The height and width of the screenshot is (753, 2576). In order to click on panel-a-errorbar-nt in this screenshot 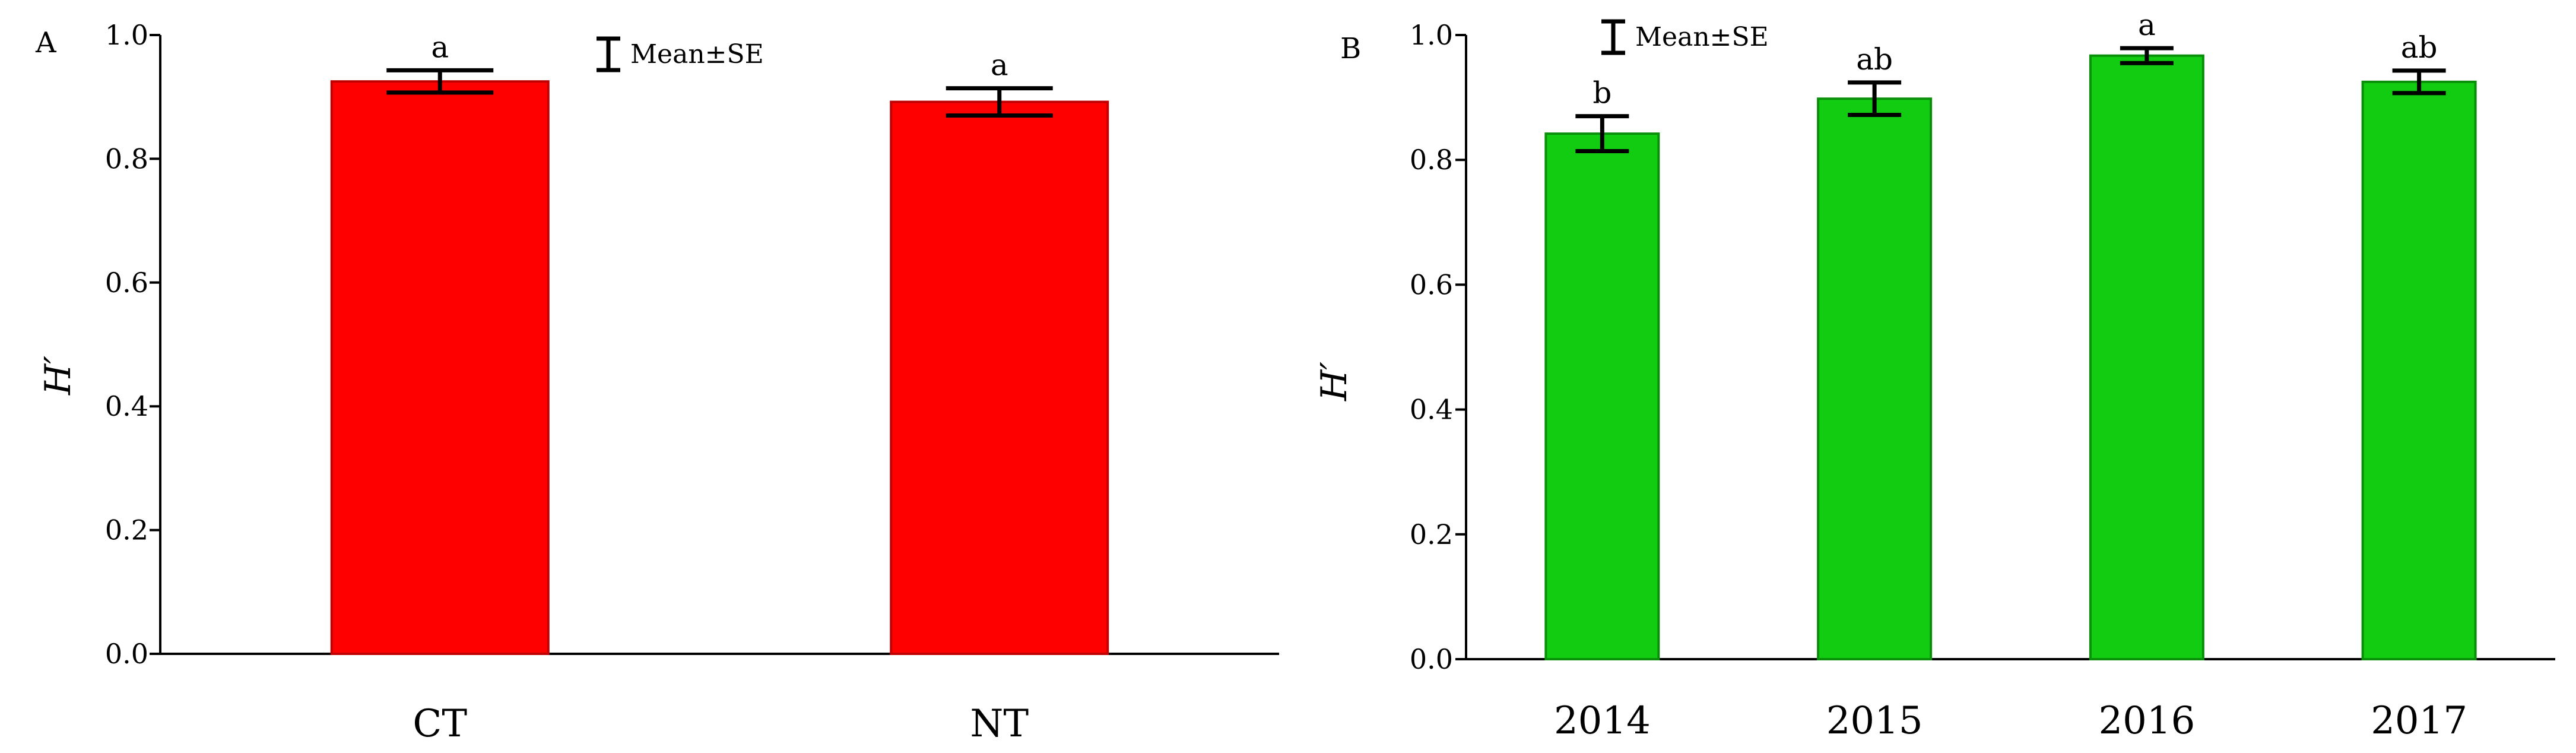, I will do `click(999, 102)`.